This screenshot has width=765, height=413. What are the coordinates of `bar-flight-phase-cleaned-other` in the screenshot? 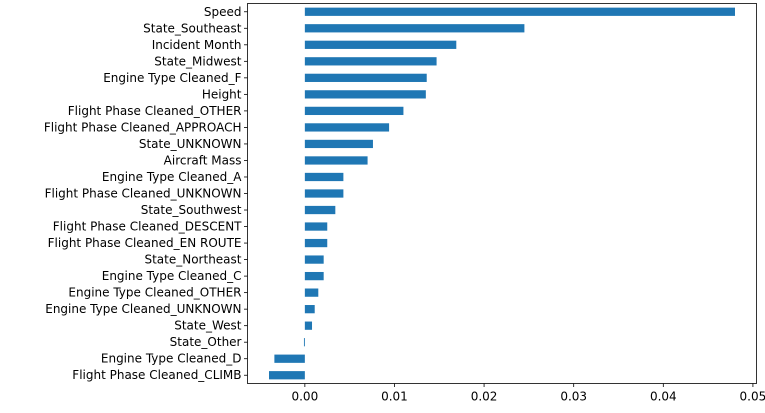 It's located at (354, 111).